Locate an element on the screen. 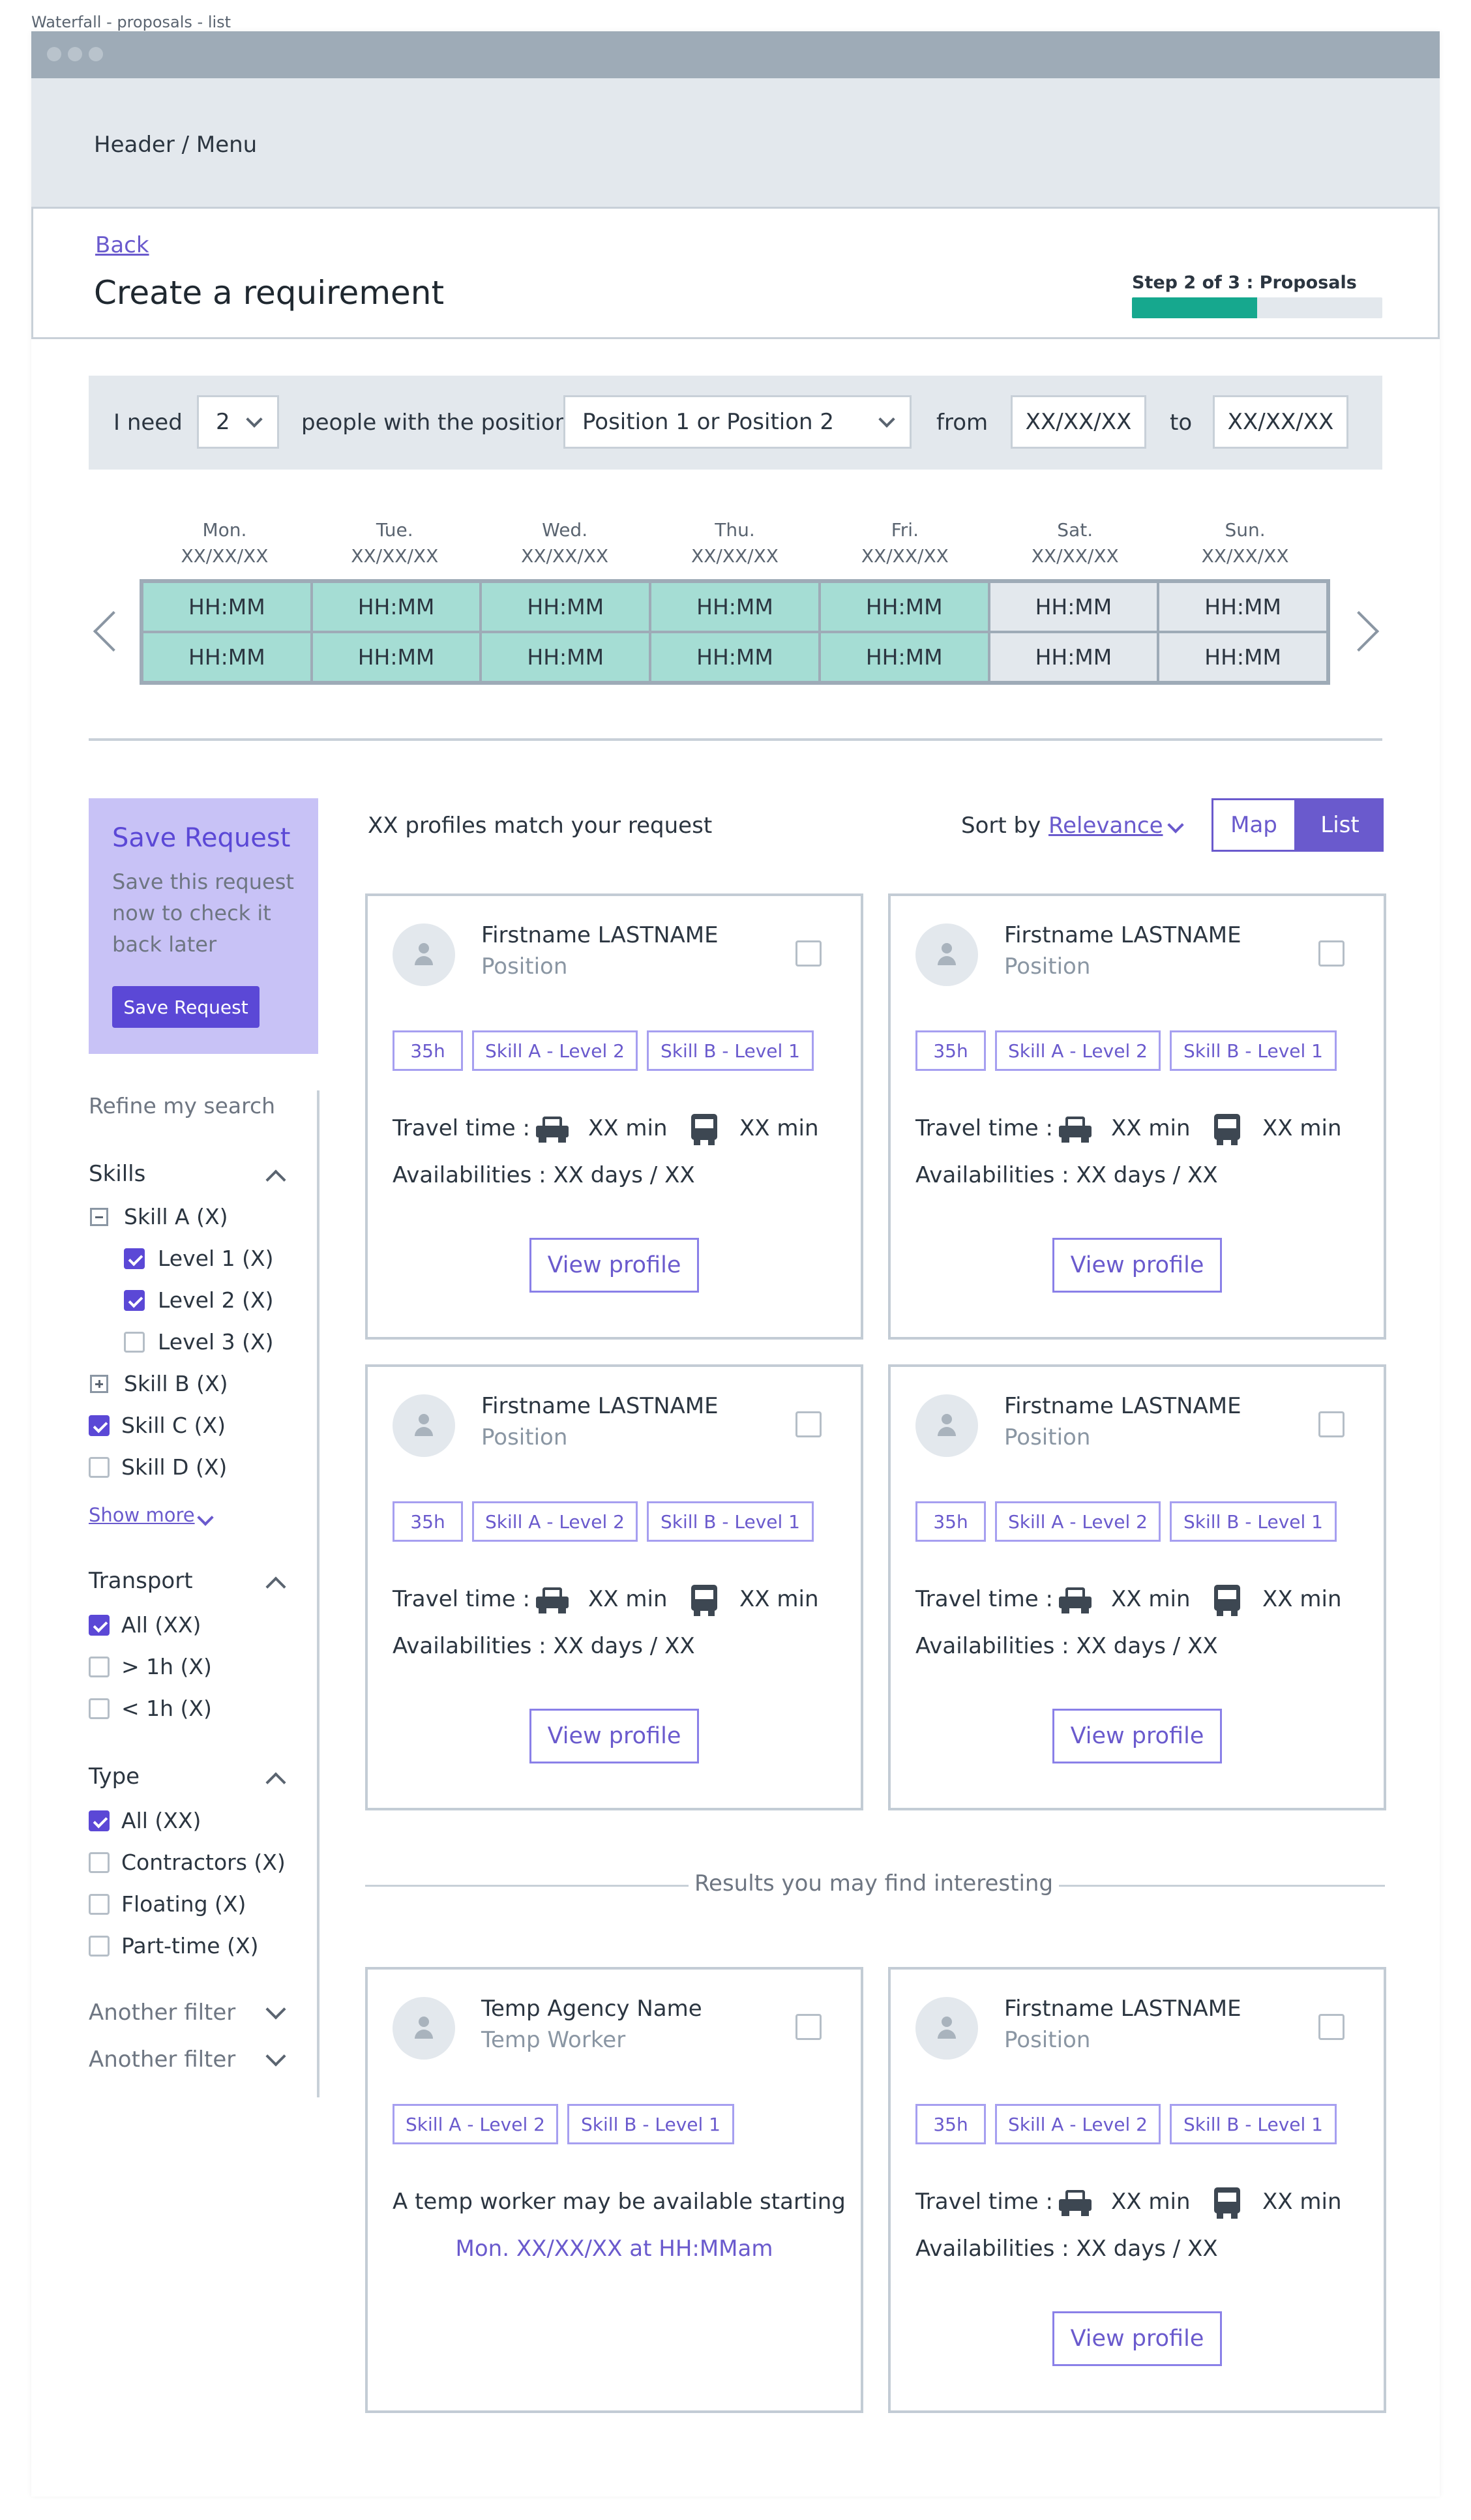 Image resolution: width=1471 pixels, height=2520 pixels. skill-c-checkbox is located at coordinates (99, 1426).